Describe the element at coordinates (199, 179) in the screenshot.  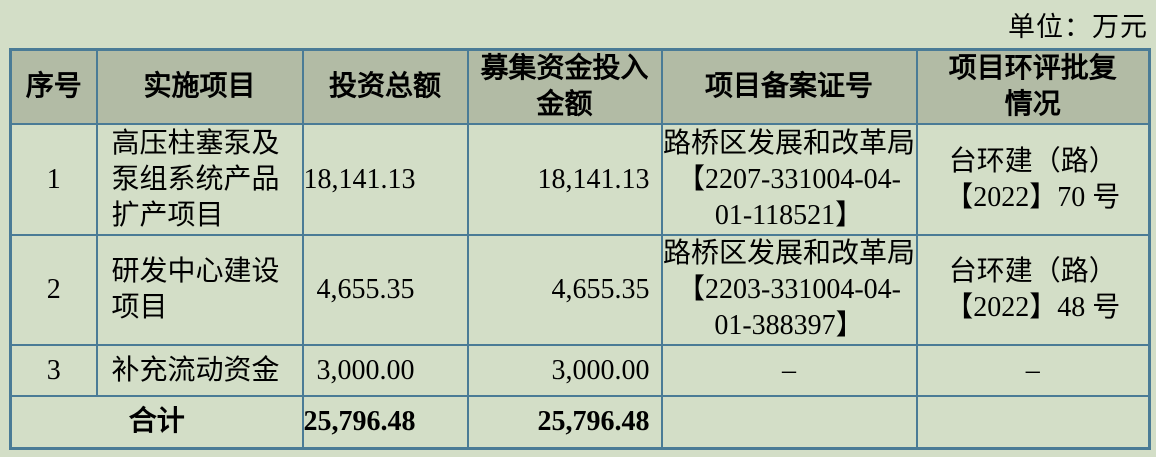
I see `cell-project: 高压柱塞泵及 泵组系统产品 扩产项目` at that location.